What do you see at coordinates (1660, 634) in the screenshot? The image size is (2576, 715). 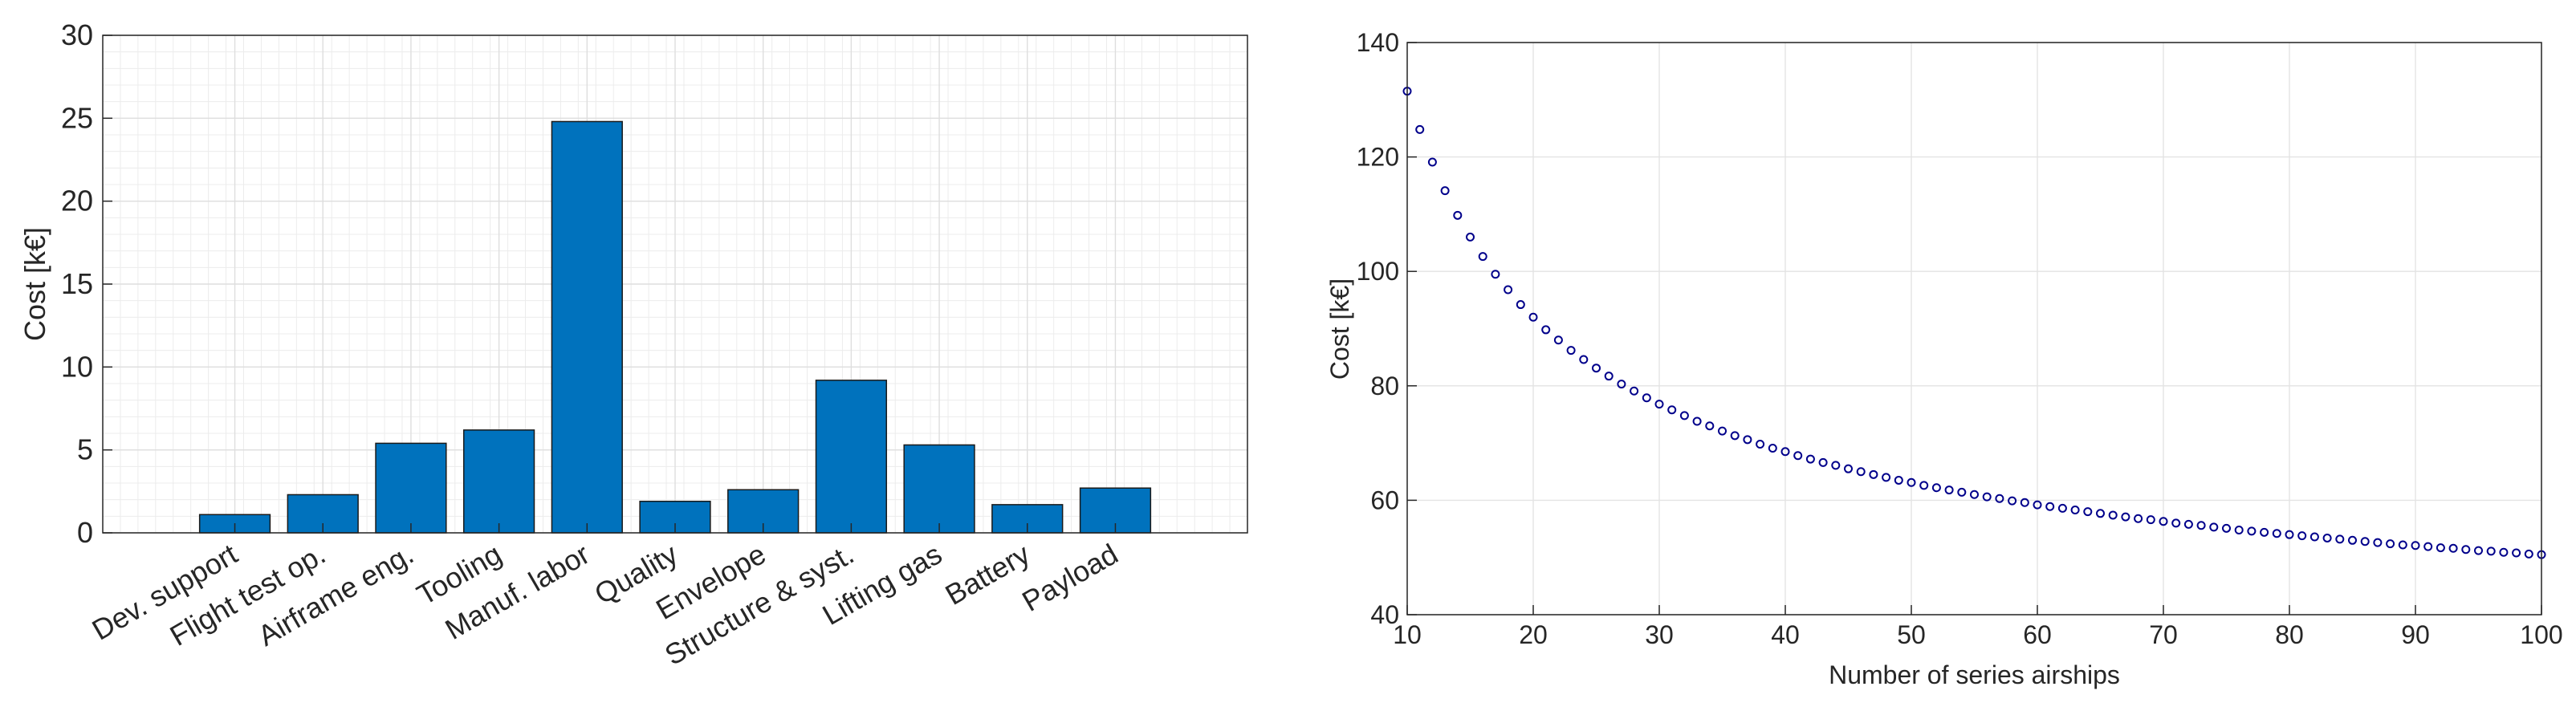 I see `scatter-x-tick-label: 30` at bounding box center [1660, 634].